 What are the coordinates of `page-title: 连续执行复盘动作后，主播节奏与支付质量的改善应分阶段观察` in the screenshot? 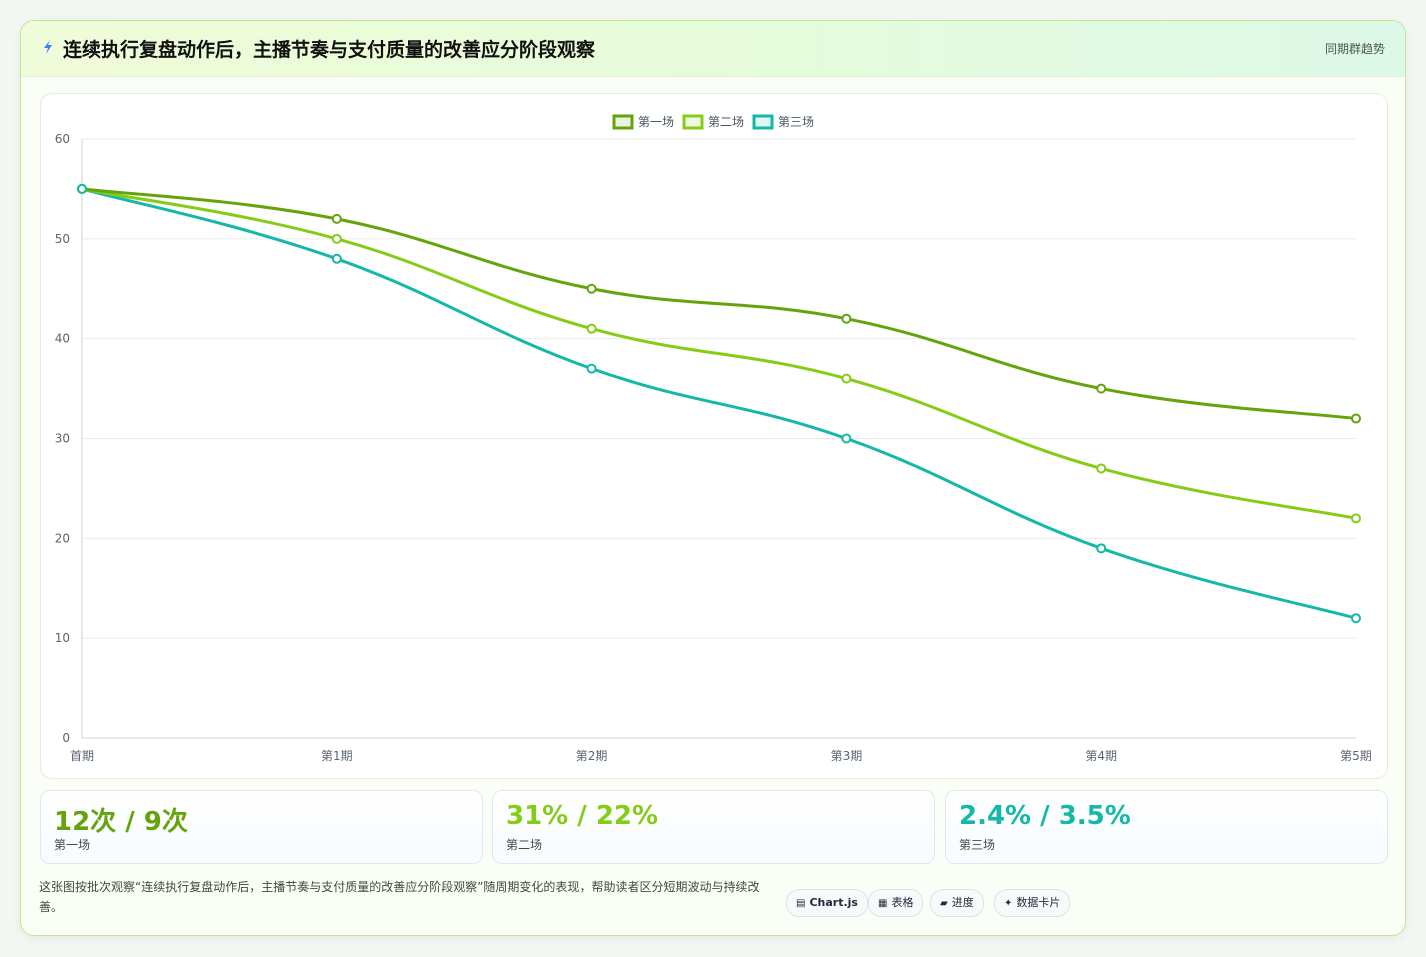 It's located at (329, 50).